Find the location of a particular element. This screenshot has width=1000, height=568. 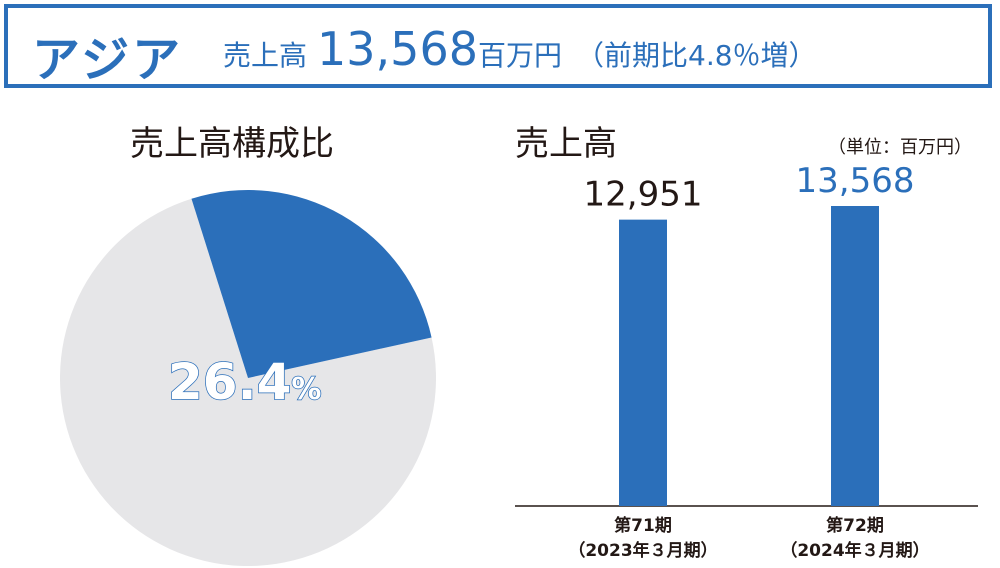

sales-unit: 百万円 is located at coordinates (519, 55).